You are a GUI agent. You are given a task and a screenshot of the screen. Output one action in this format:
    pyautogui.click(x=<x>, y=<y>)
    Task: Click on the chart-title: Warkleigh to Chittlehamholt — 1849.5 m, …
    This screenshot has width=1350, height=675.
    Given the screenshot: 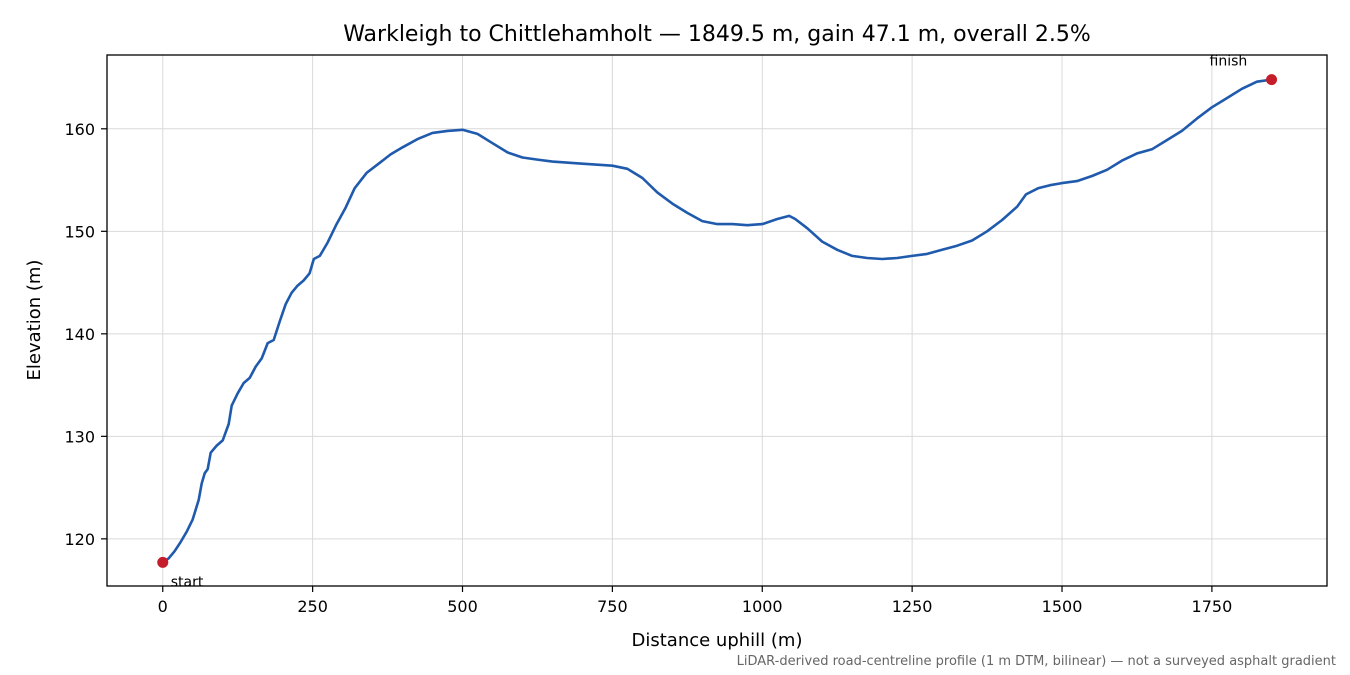 What is the action you would take?
    pyautogui.click(x=717, y=34)
    